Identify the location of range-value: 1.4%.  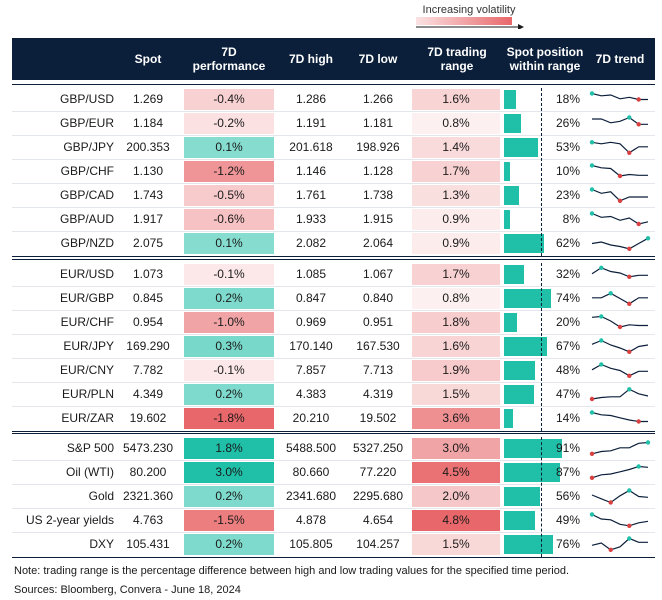
(456, 147).